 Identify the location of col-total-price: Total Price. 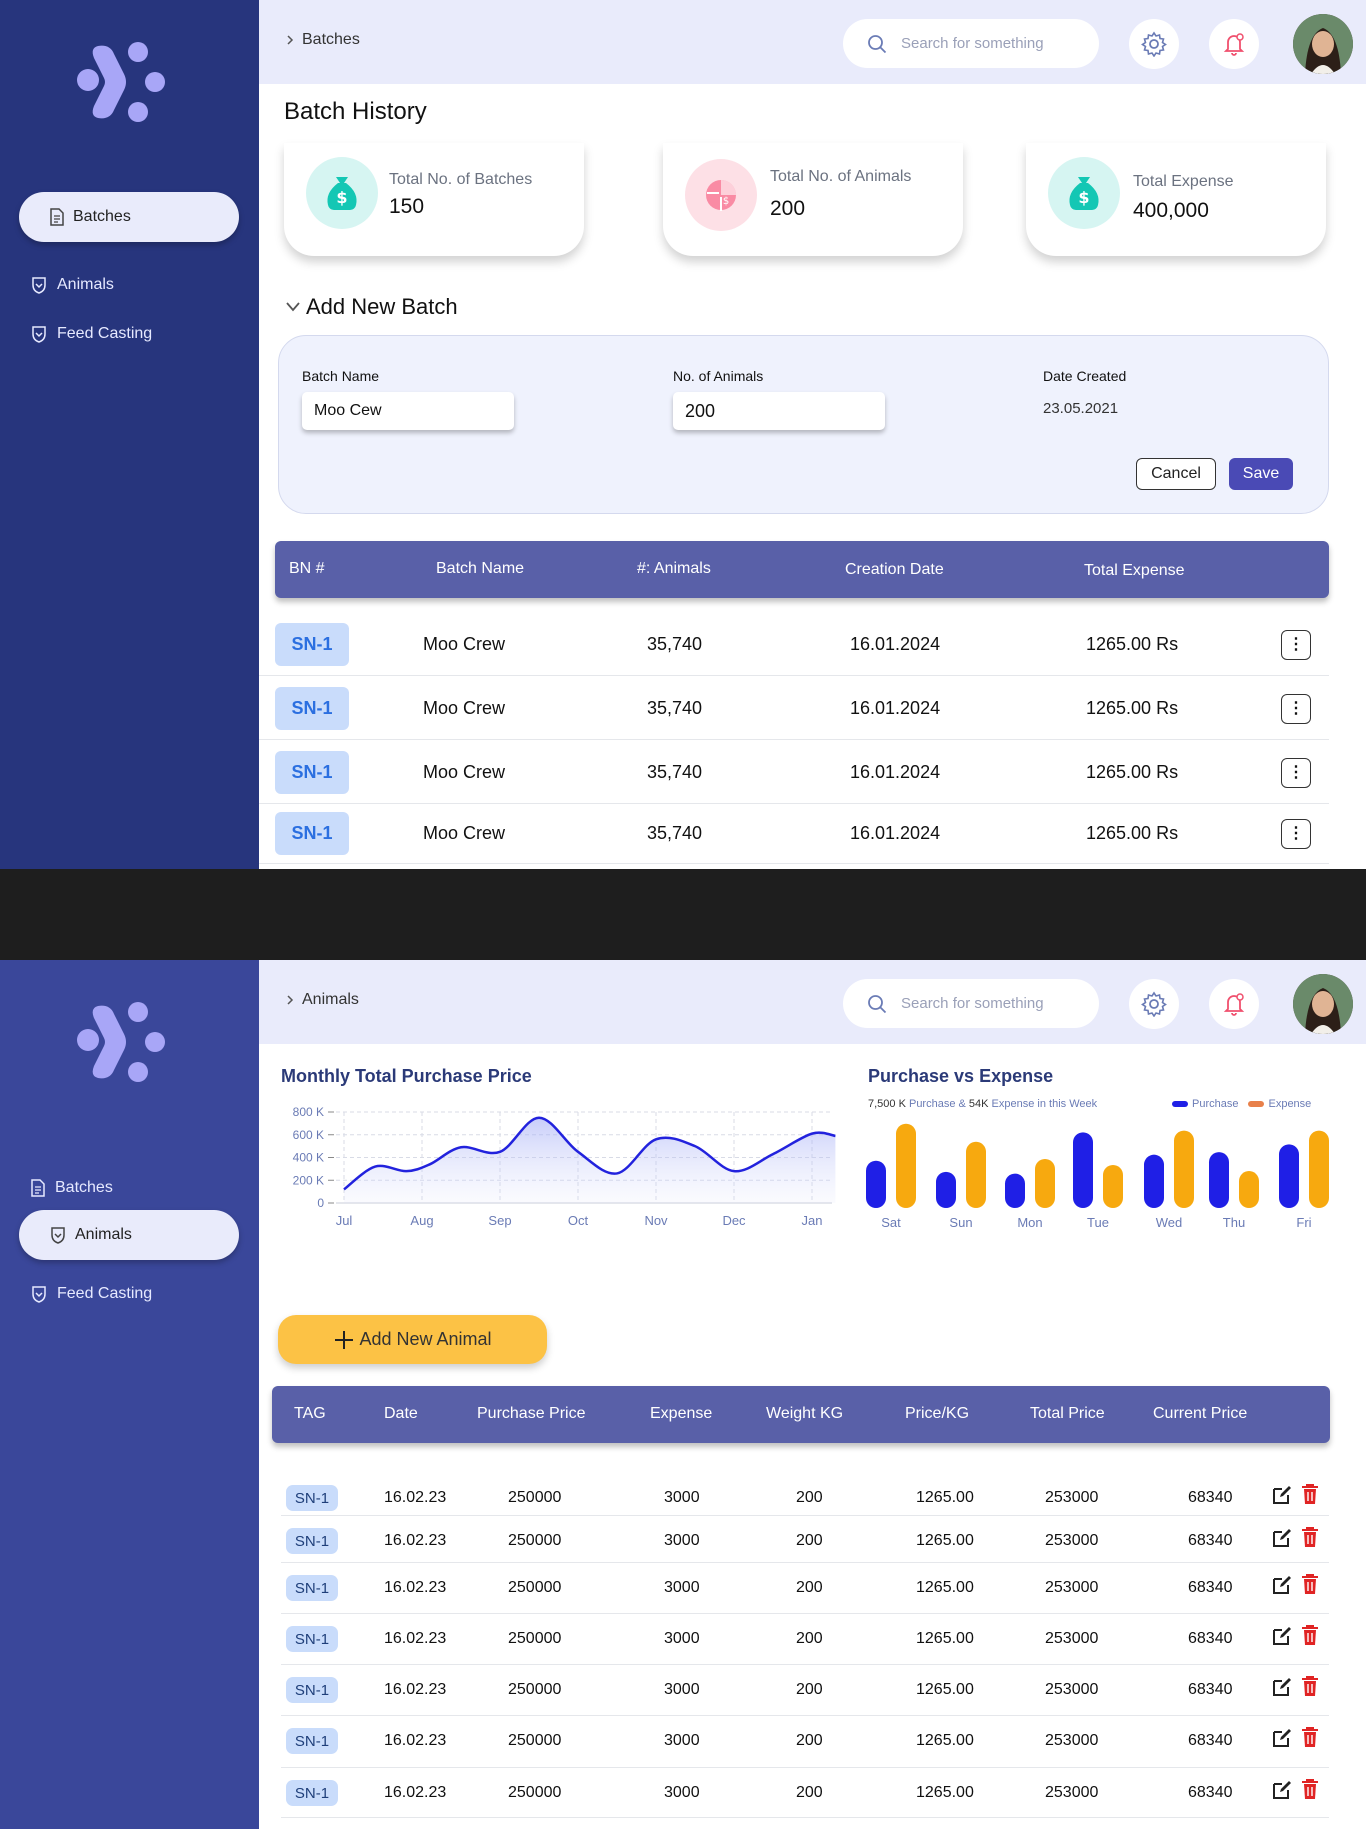
(1067, 1413).